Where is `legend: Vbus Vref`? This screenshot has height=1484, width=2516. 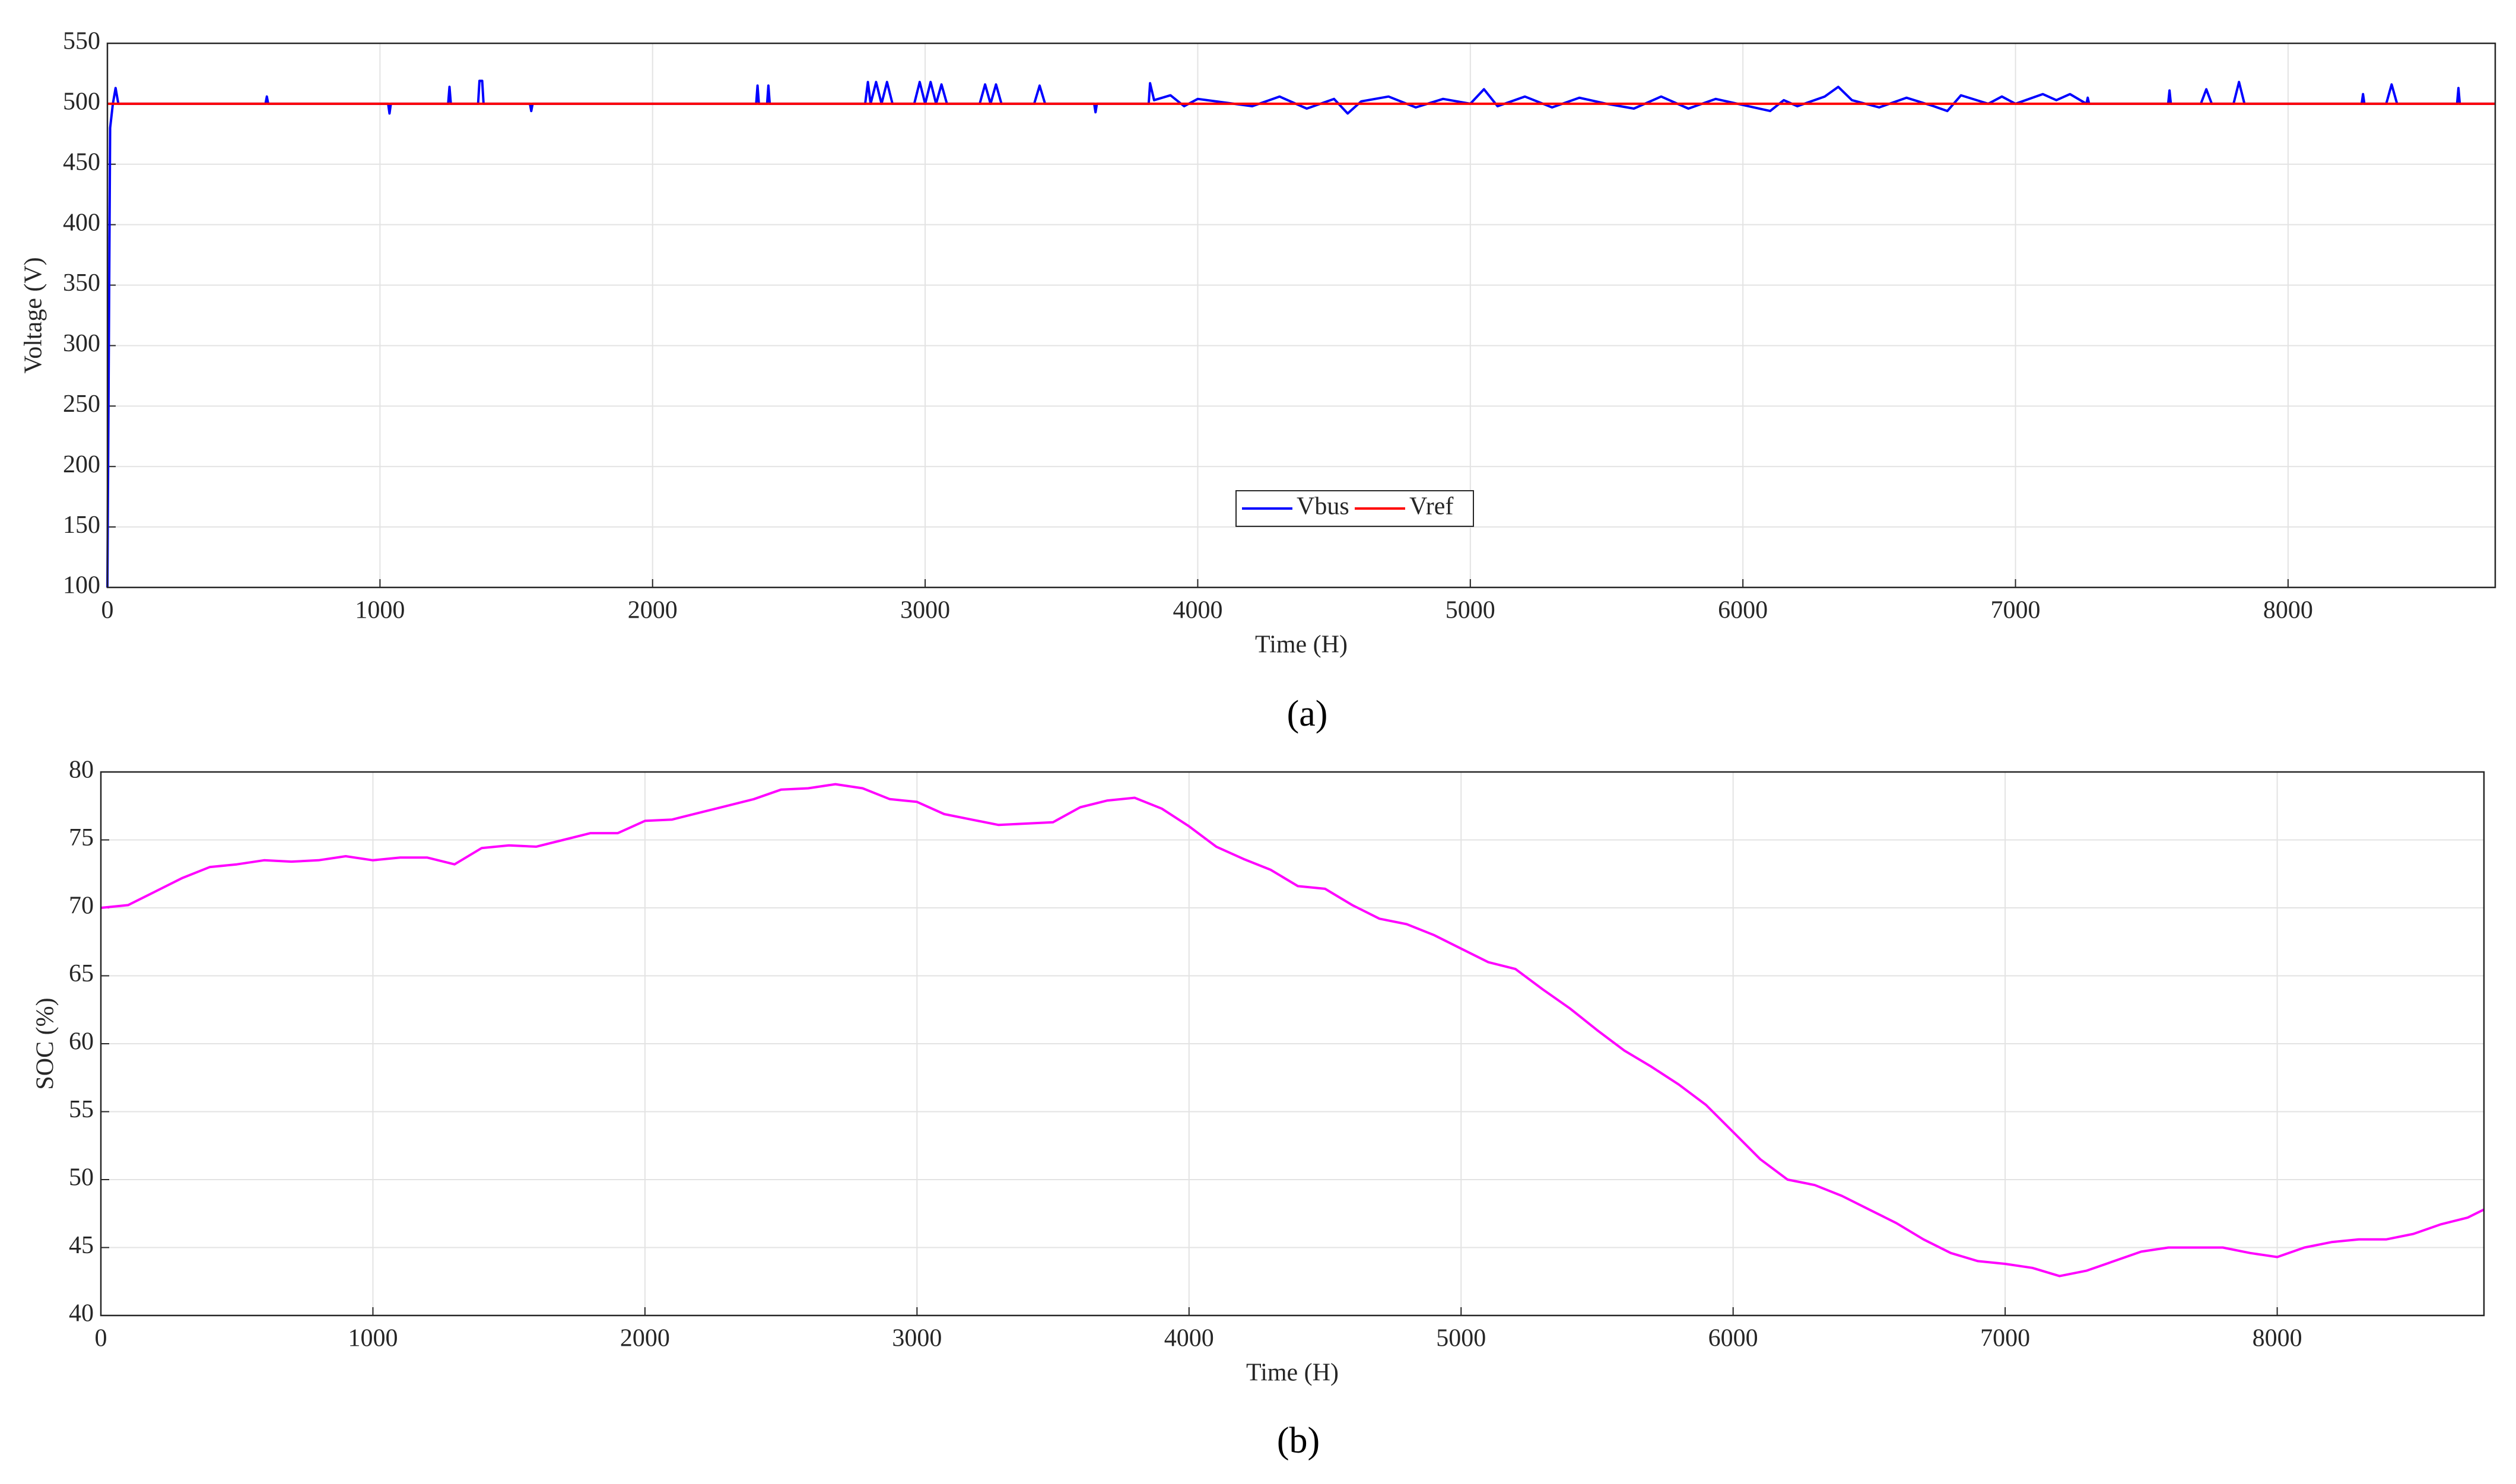 legend: Vbus Vref is located at coordinates (1354, 508).